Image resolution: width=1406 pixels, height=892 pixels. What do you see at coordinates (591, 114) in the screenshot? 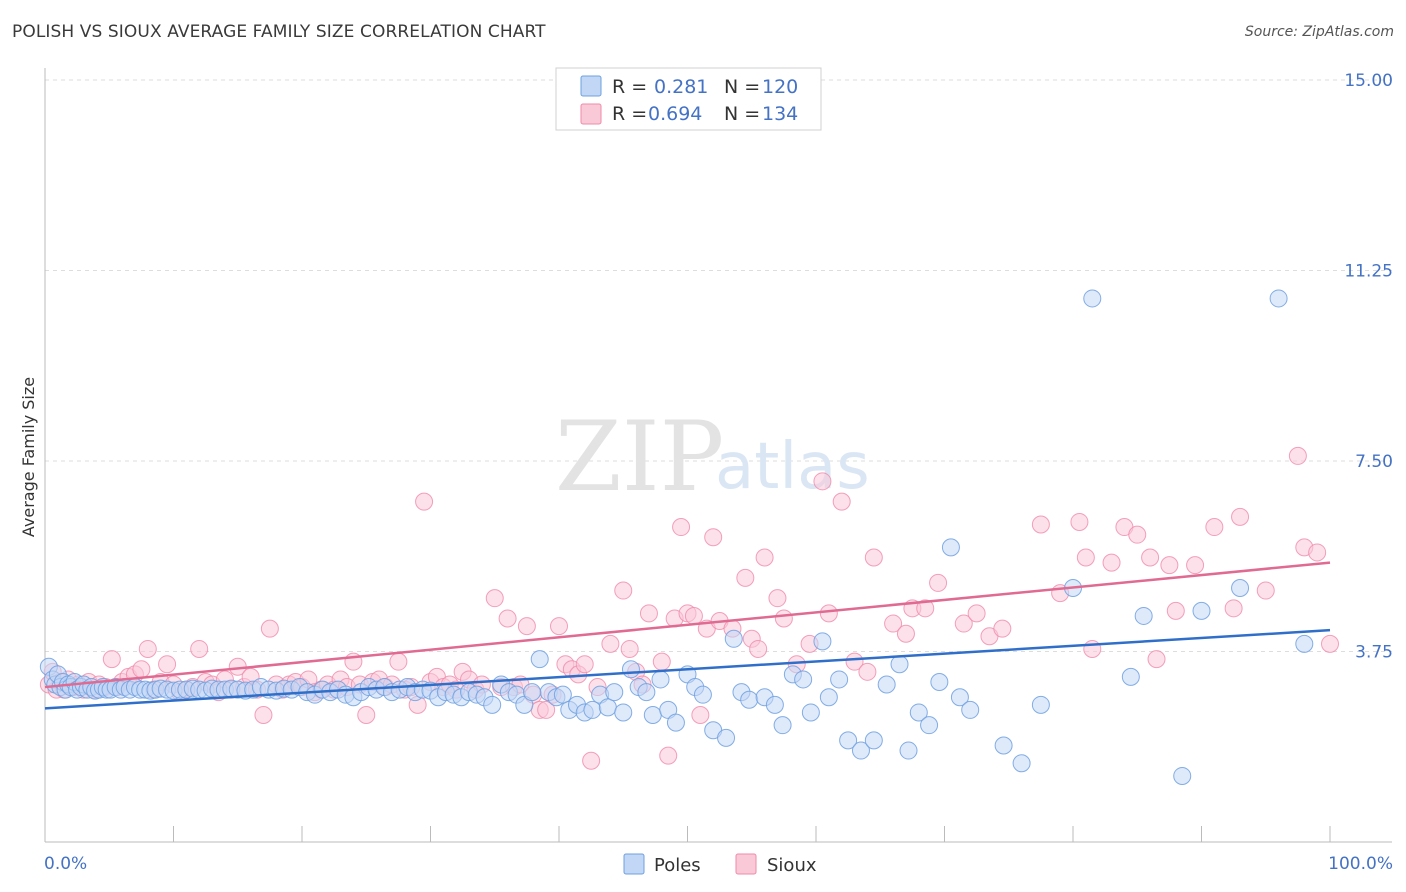
I see `legend-swatch-sioux` at bounding box center [591, 114].